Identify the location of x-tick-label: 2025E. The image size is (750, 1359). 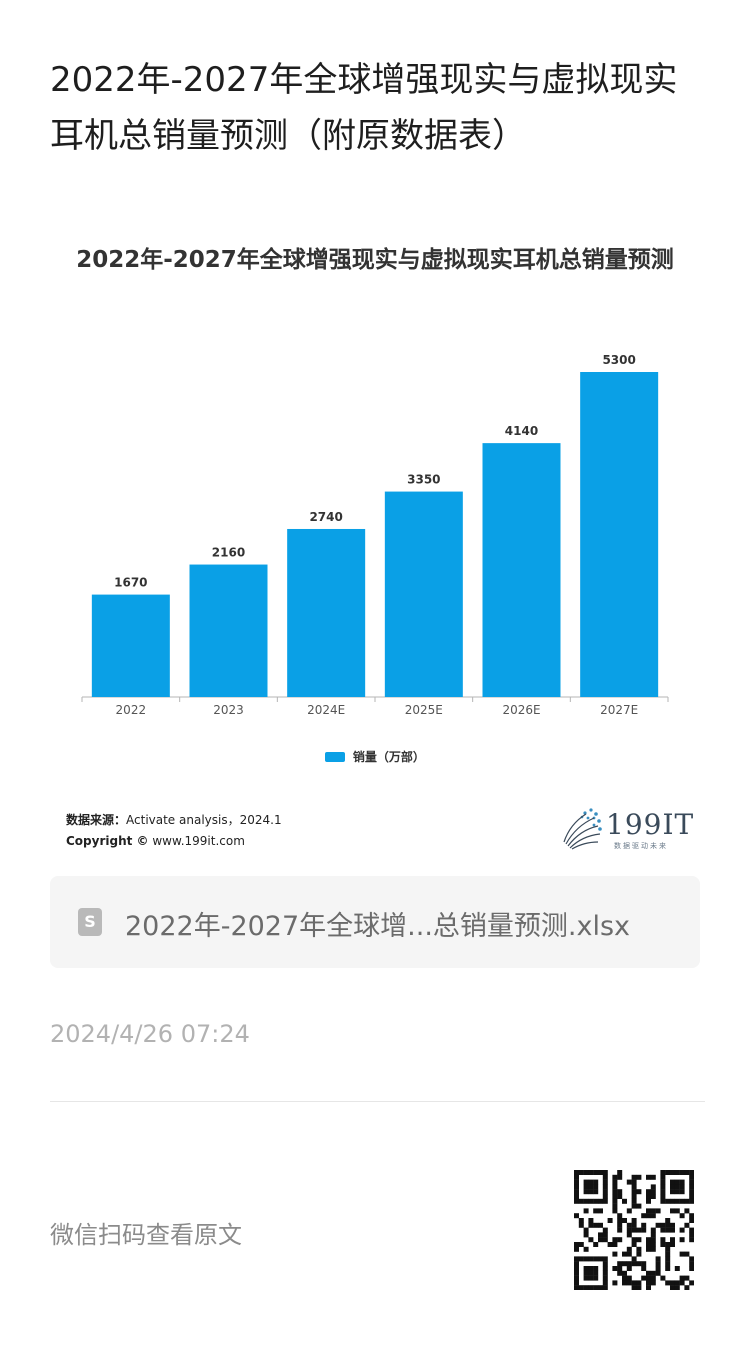
(424, 710).